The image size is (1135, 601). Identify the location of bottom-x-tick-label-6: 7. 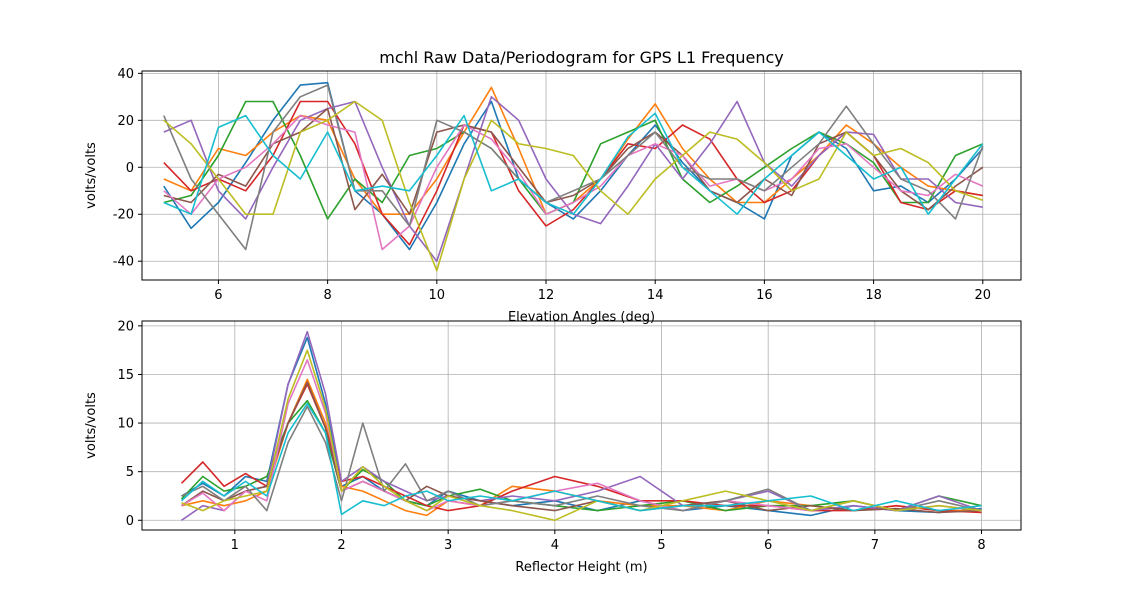
(875, 545).